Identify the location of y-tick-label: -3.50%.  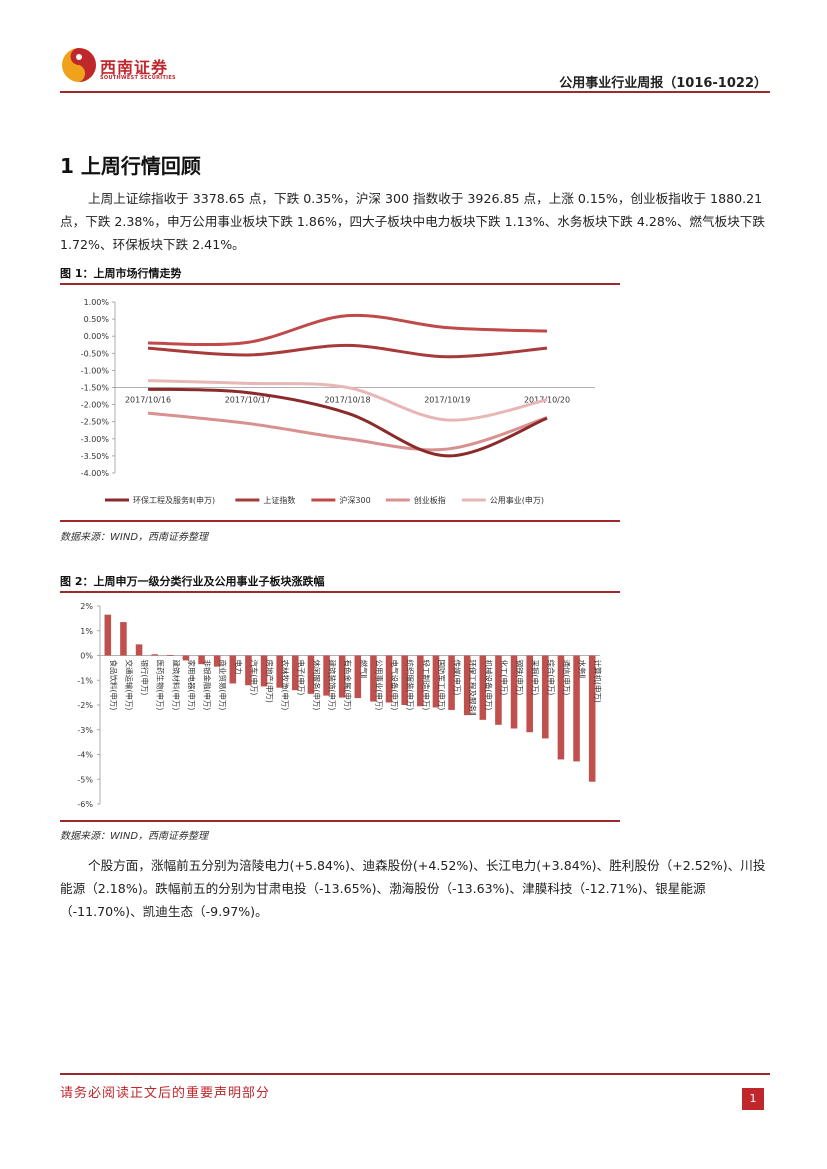
(95, 456).